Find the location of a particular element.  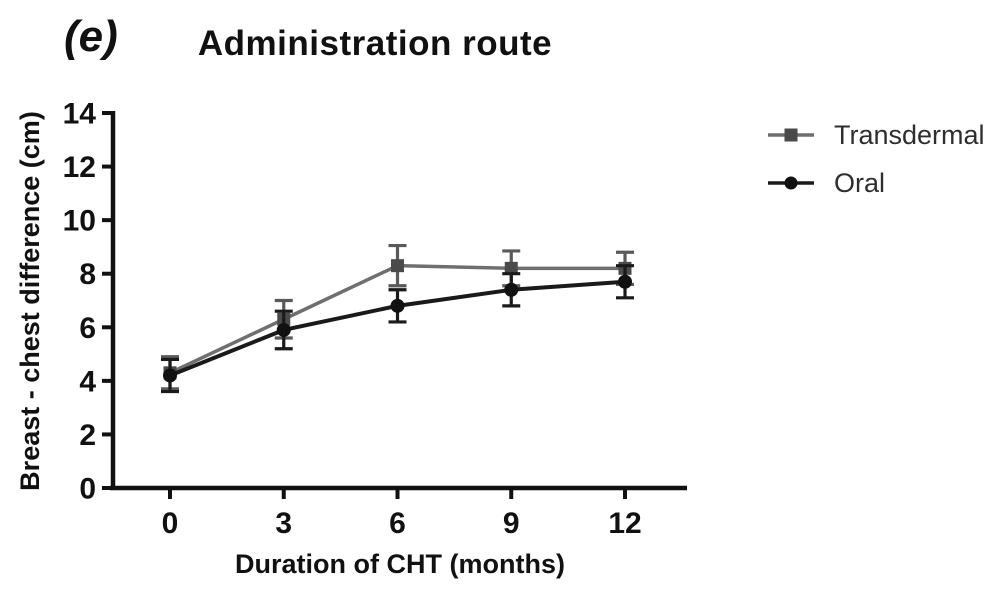

svg-text: 2 is located at coordinates (87, 435).